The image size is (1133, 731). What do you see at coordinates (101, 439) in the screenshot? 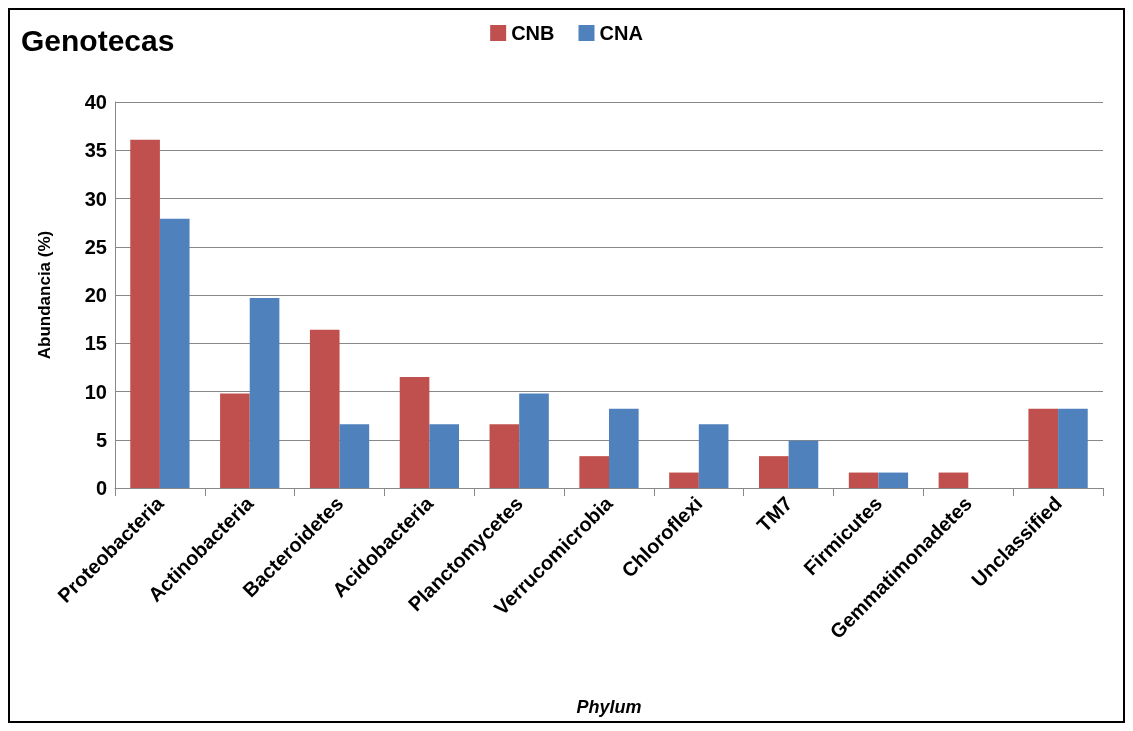
I see `y-tick-label: 5` at bounding box center [101, 439].